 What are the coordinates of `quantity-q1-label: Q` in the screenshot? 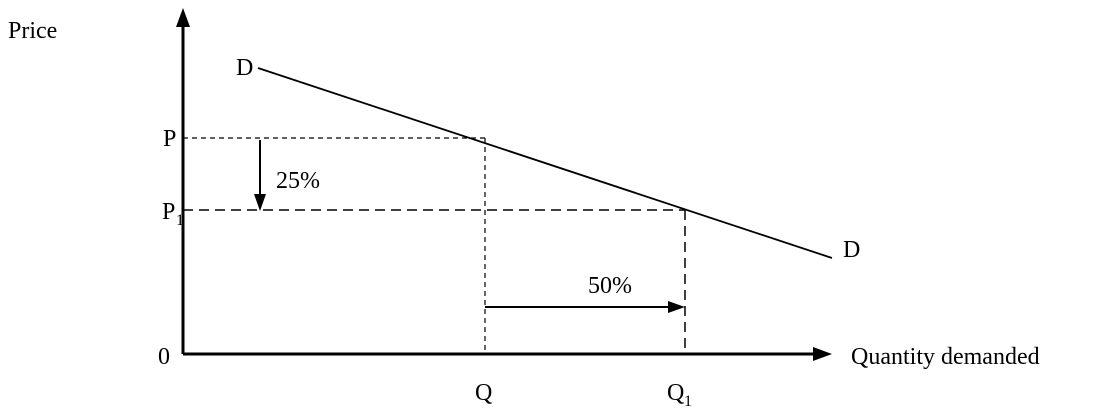 It's located at (675, 393).